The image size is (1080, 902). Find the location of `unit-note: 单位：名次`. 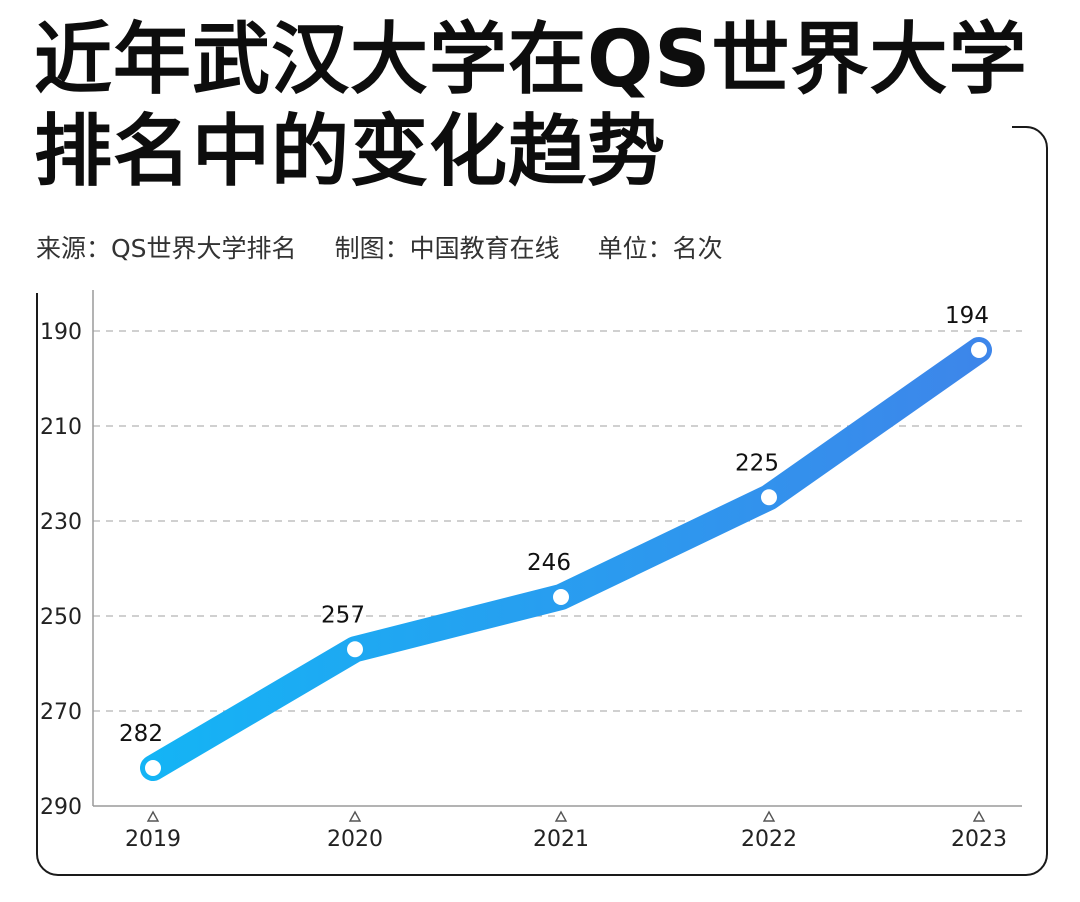

unit-note: 单位：名次 is located at coordinates (660, 248).